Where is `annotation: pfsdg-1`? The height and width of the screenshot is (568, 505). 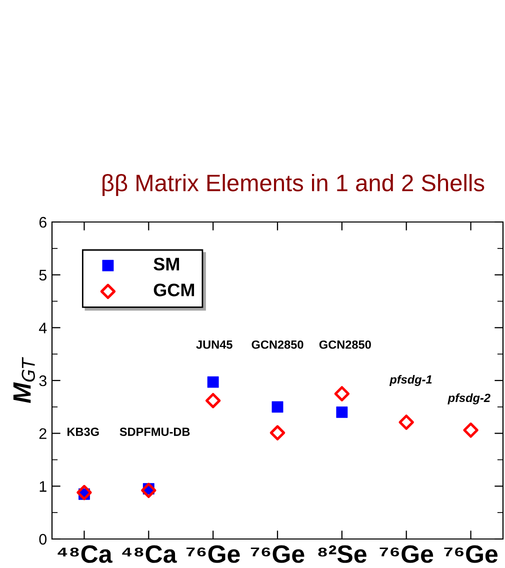
annotation: pfsdg-1 is located at coordinates (410, 380).